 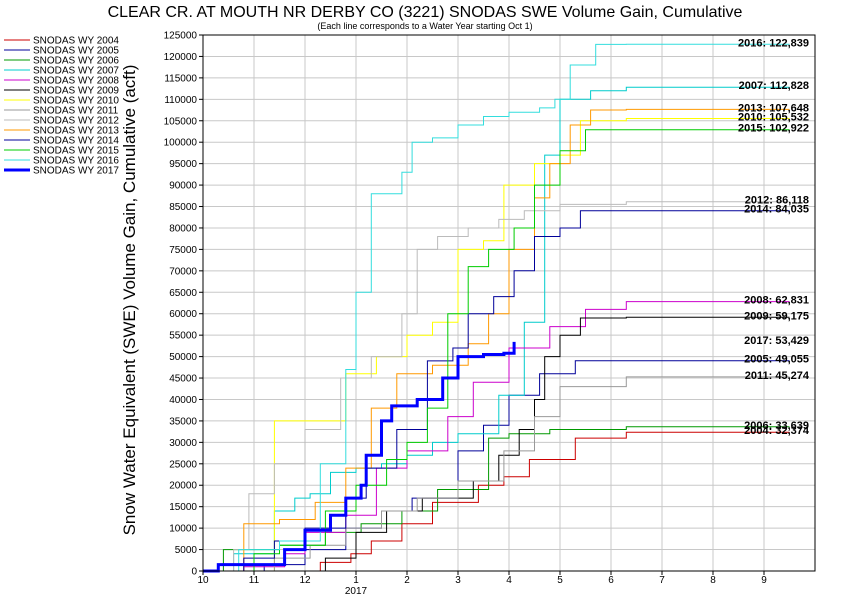 I want to click on series-line, so click(x=359, y=457).